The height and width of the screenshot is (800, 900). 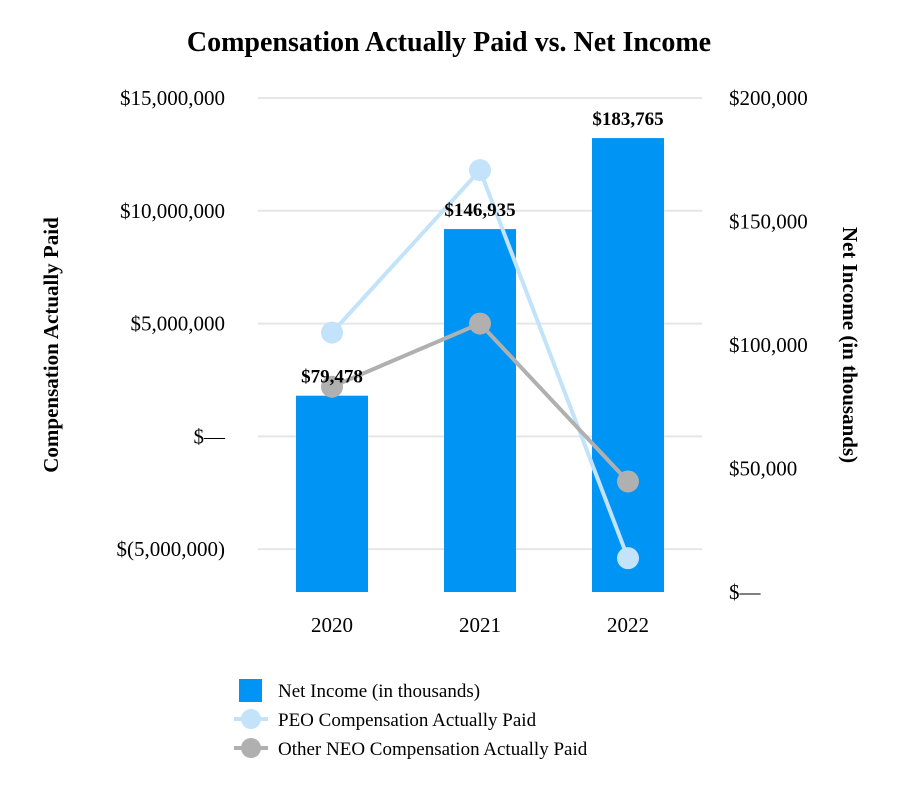 What do you see at coordinates (171, 549) in the screenshot?
I see `left-tick-label: $(5,000,000)` at bounding box center [171, 549].